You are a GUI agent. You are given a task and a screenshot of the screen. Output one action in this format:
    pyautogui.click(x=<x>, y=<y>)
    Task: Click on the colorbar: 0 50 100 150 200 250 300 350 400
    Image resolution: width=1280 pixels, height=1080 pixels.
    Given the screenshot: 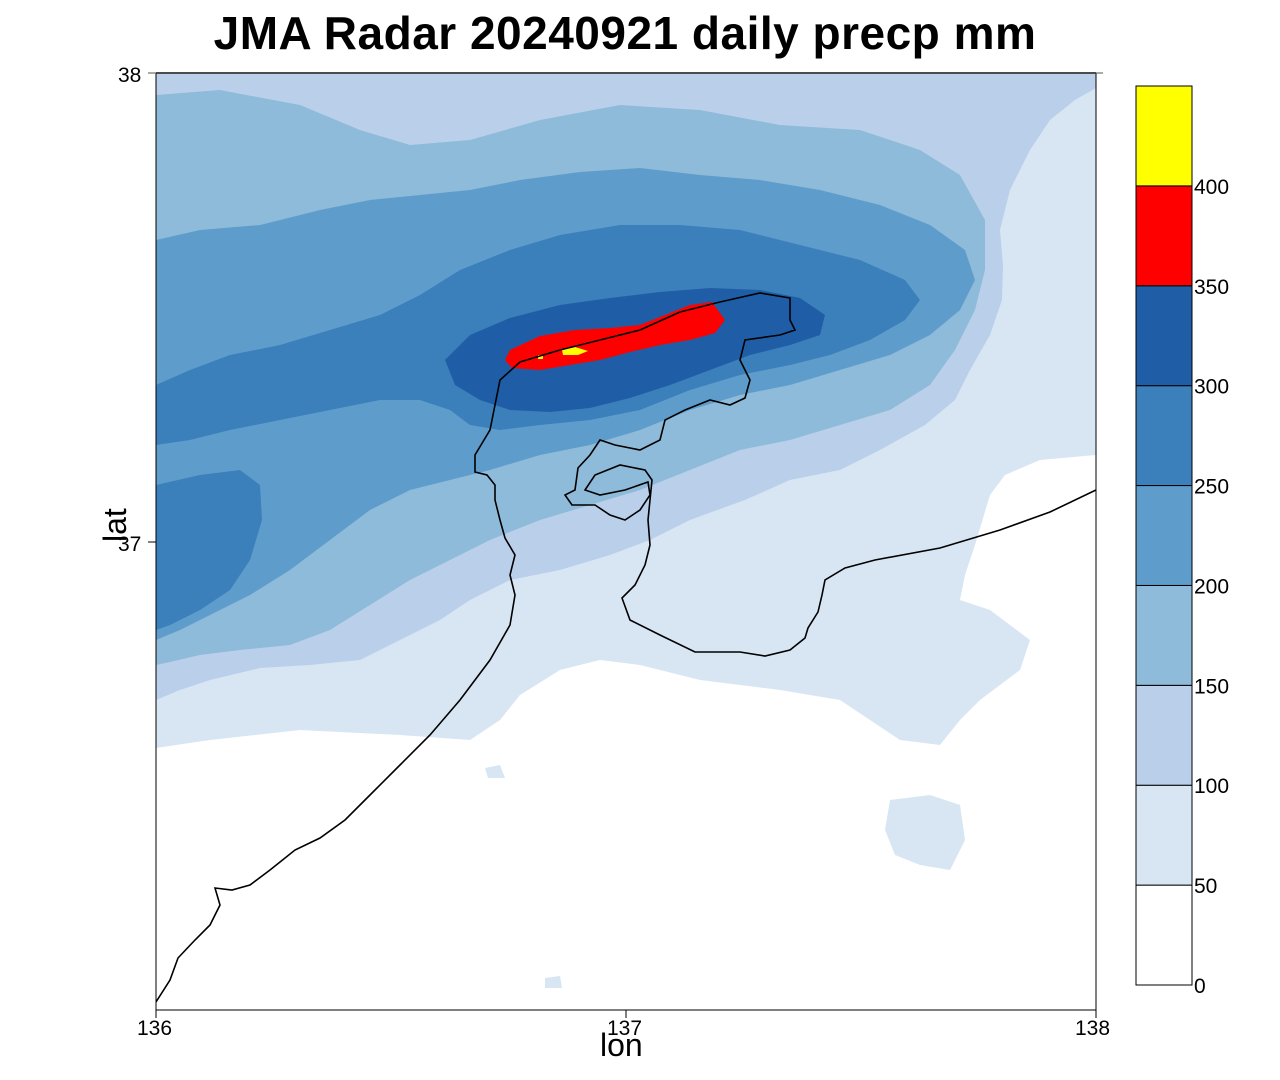 What is the action you would take?
    pyautogui.click(x=1182, y=541)
    